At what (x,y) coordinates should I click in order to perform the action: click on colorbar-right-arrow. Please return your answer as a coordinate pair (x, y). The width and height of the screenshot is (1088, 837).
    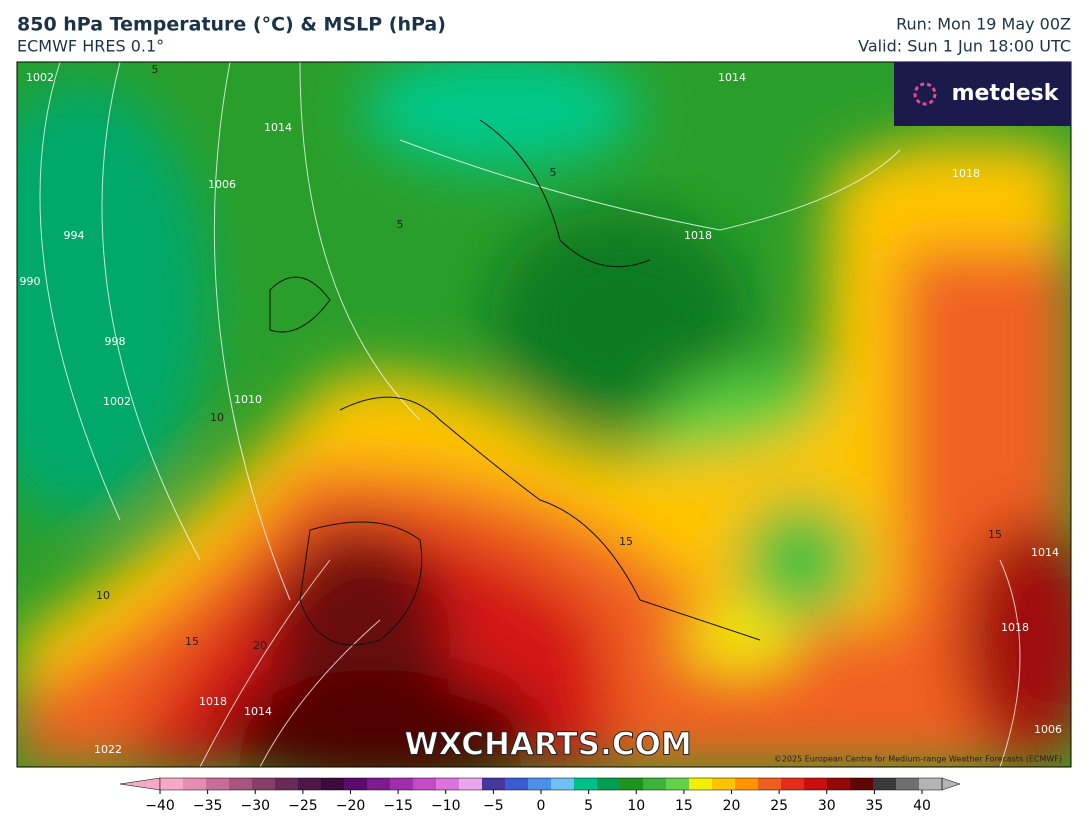
    Looking at the image, I should click on (951, 784).